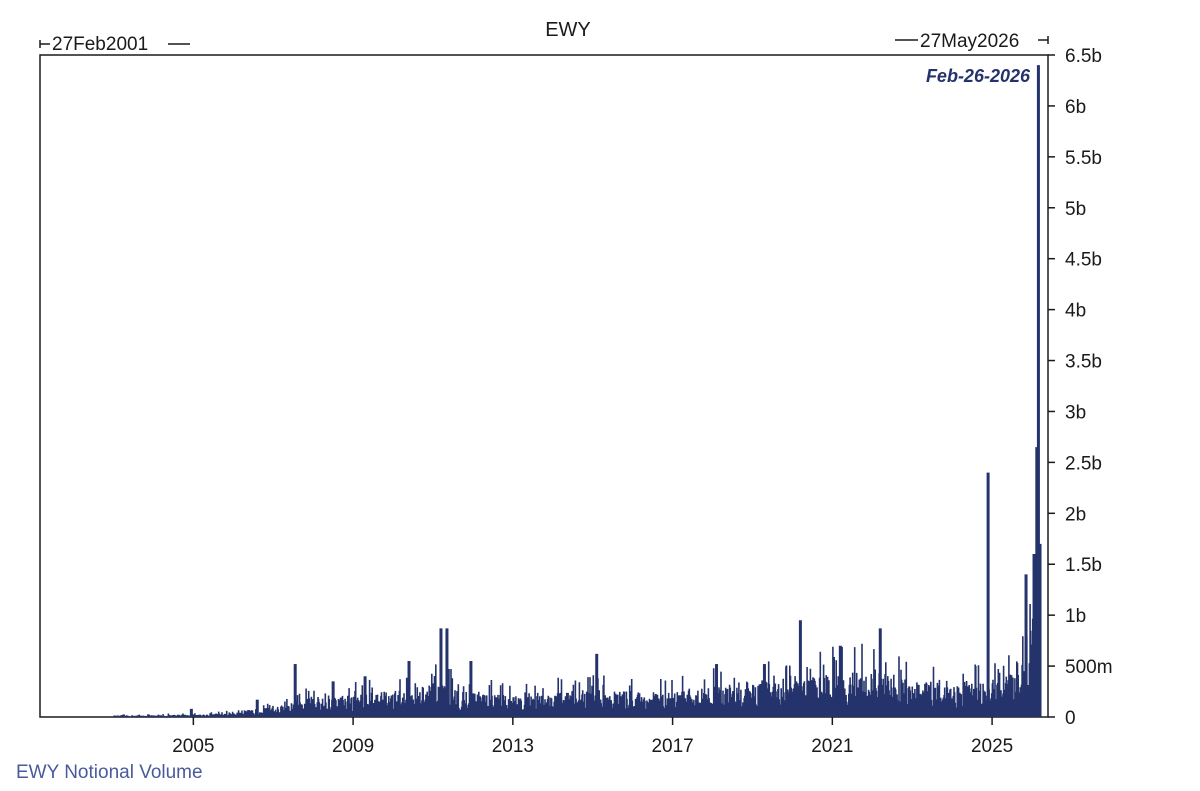  Describe the element at coordinates (1083, 56) in the screenshot. I see `y-tick-label: 6.5b` at that location.